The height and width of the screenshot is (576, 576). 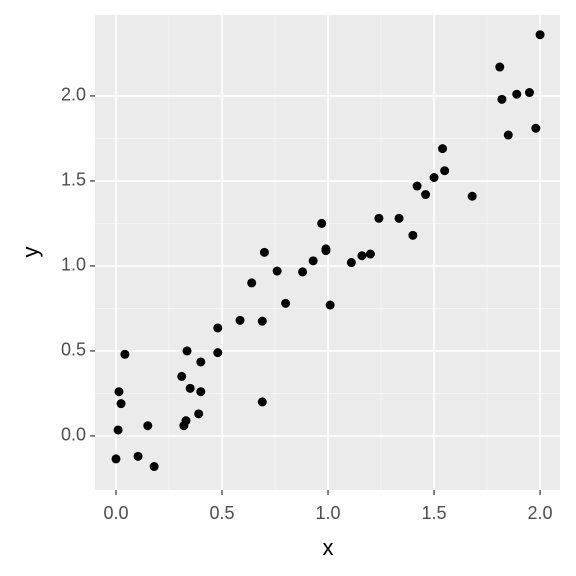 What do you see at coordinates (540, 513) in the screenshot?
I see `x-tick-label: 2.0` at bounding box center [540, 513].